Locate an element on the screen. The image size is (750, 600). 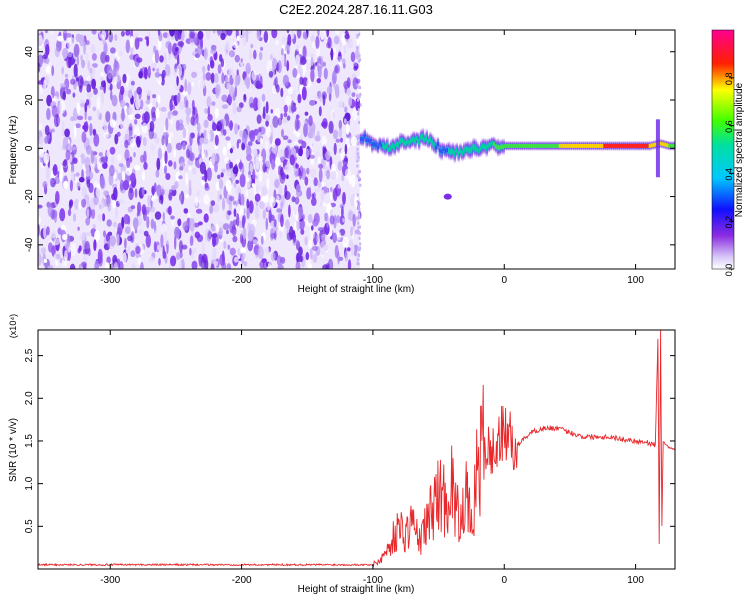
y-tick-label: 2.0 is located at coordinates (29, 398).